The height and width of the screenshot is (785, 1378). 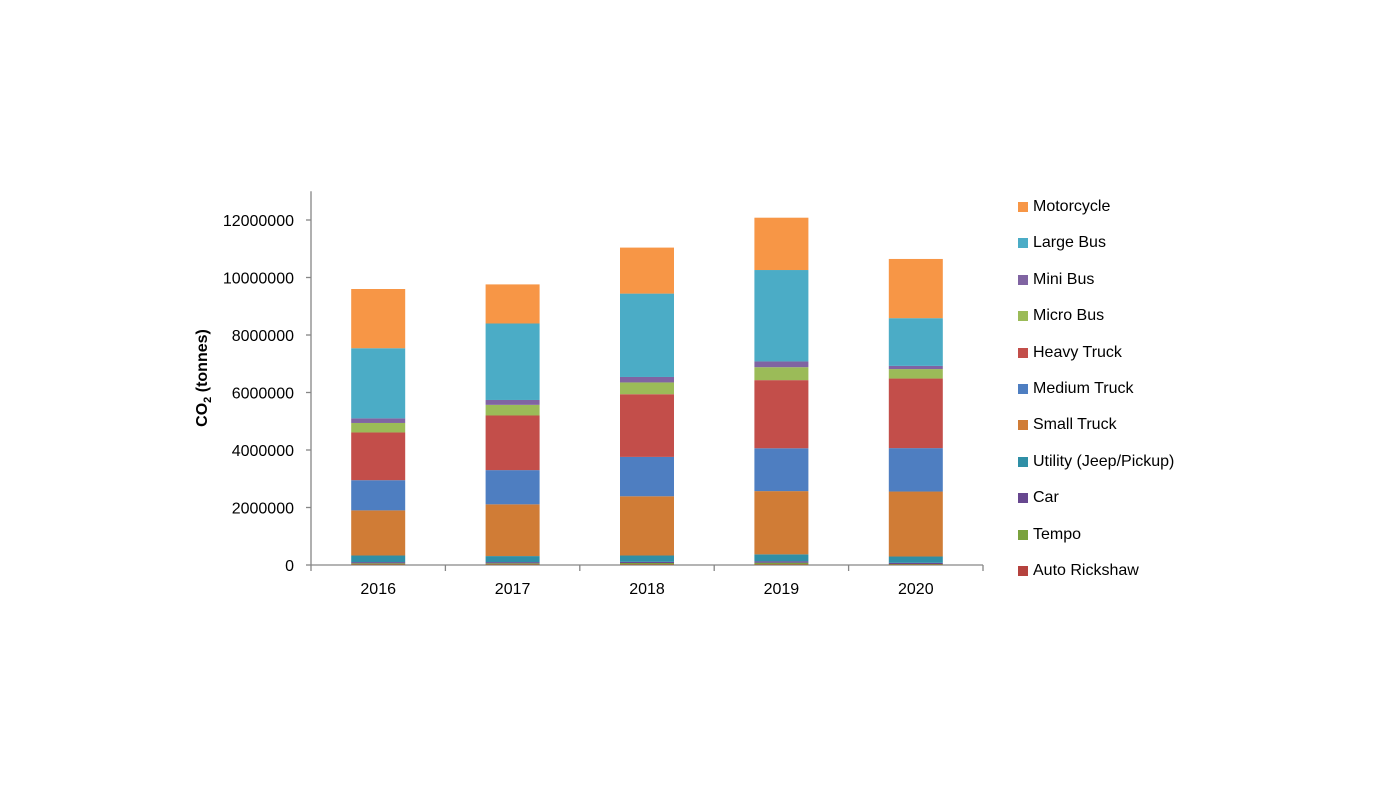 I want to click on legend-label: Mini Bus, so click(x=1064, y=279).